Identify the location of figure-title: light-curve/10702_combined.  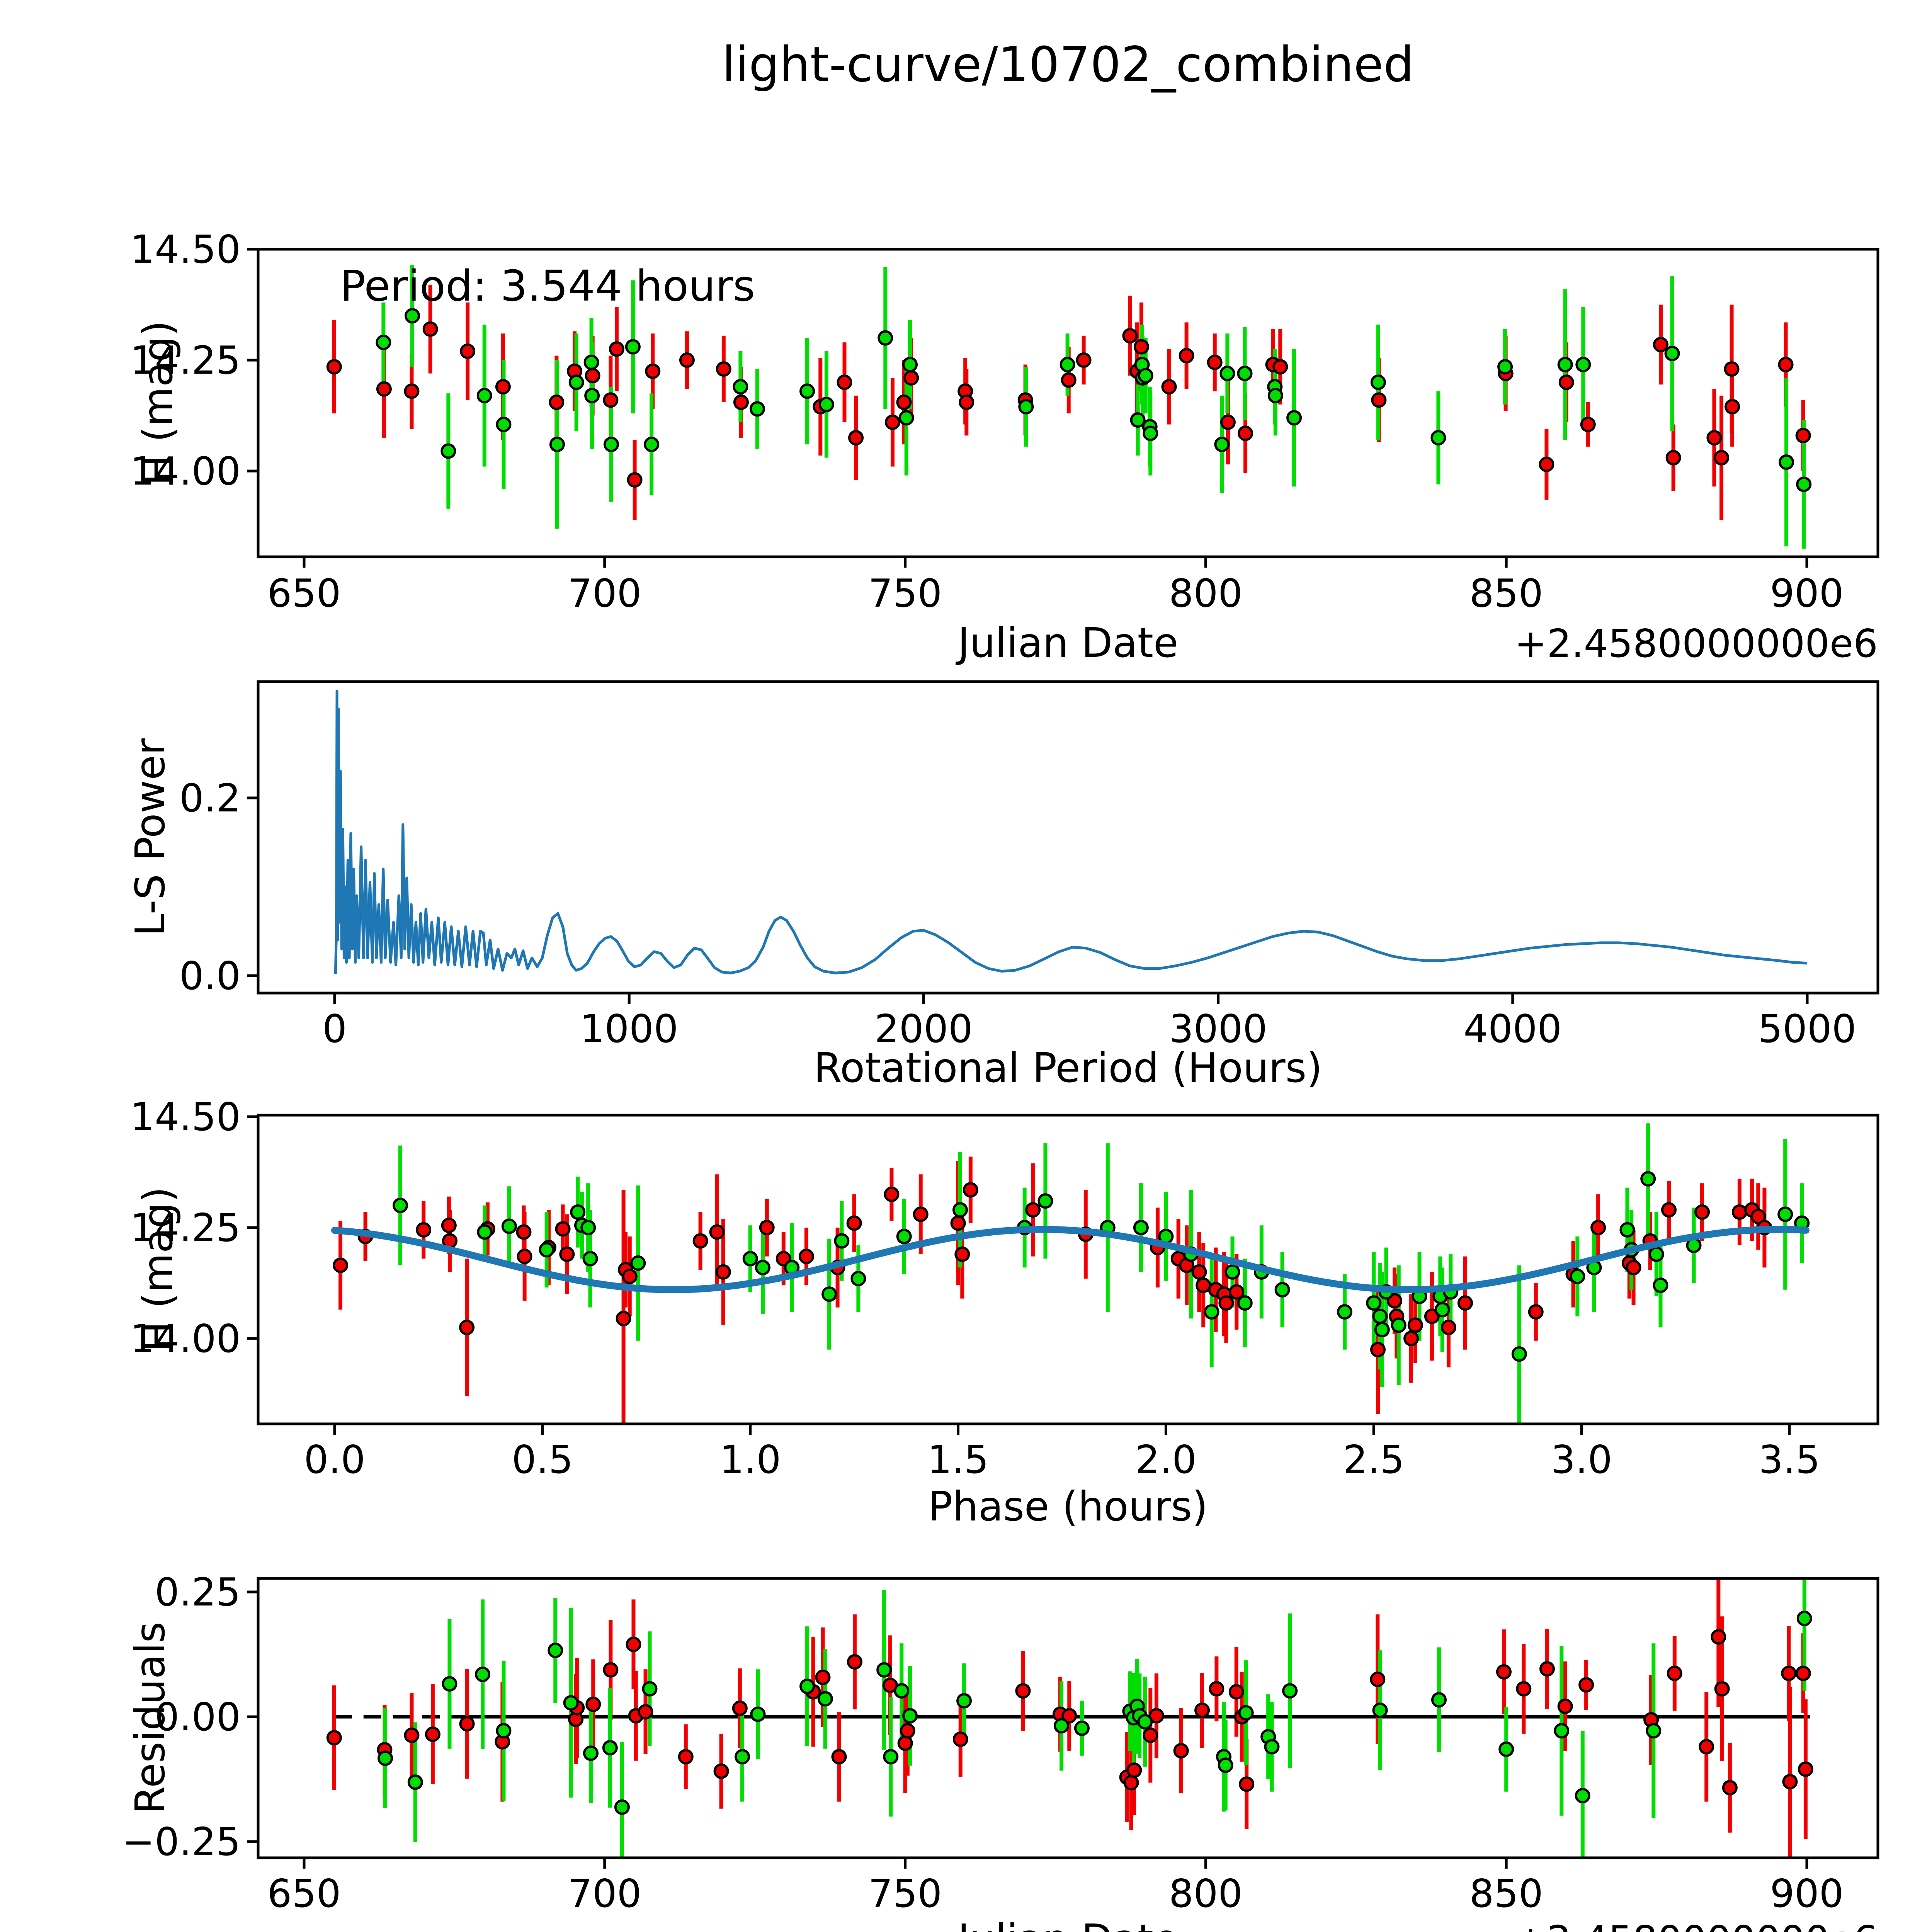
(1068, 65).